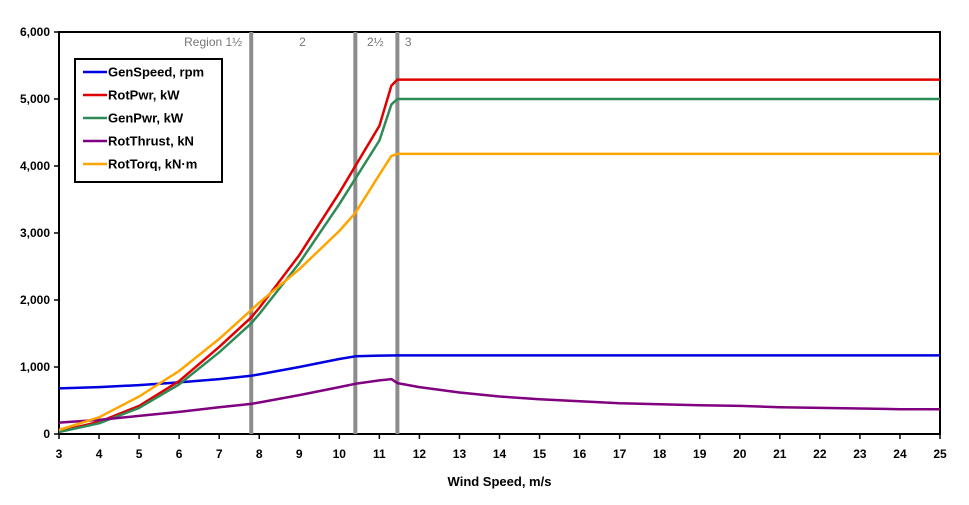  Describe the element at coordinates (420, 454) in the screenshot. I see `x-tick-label: 12` at that location.